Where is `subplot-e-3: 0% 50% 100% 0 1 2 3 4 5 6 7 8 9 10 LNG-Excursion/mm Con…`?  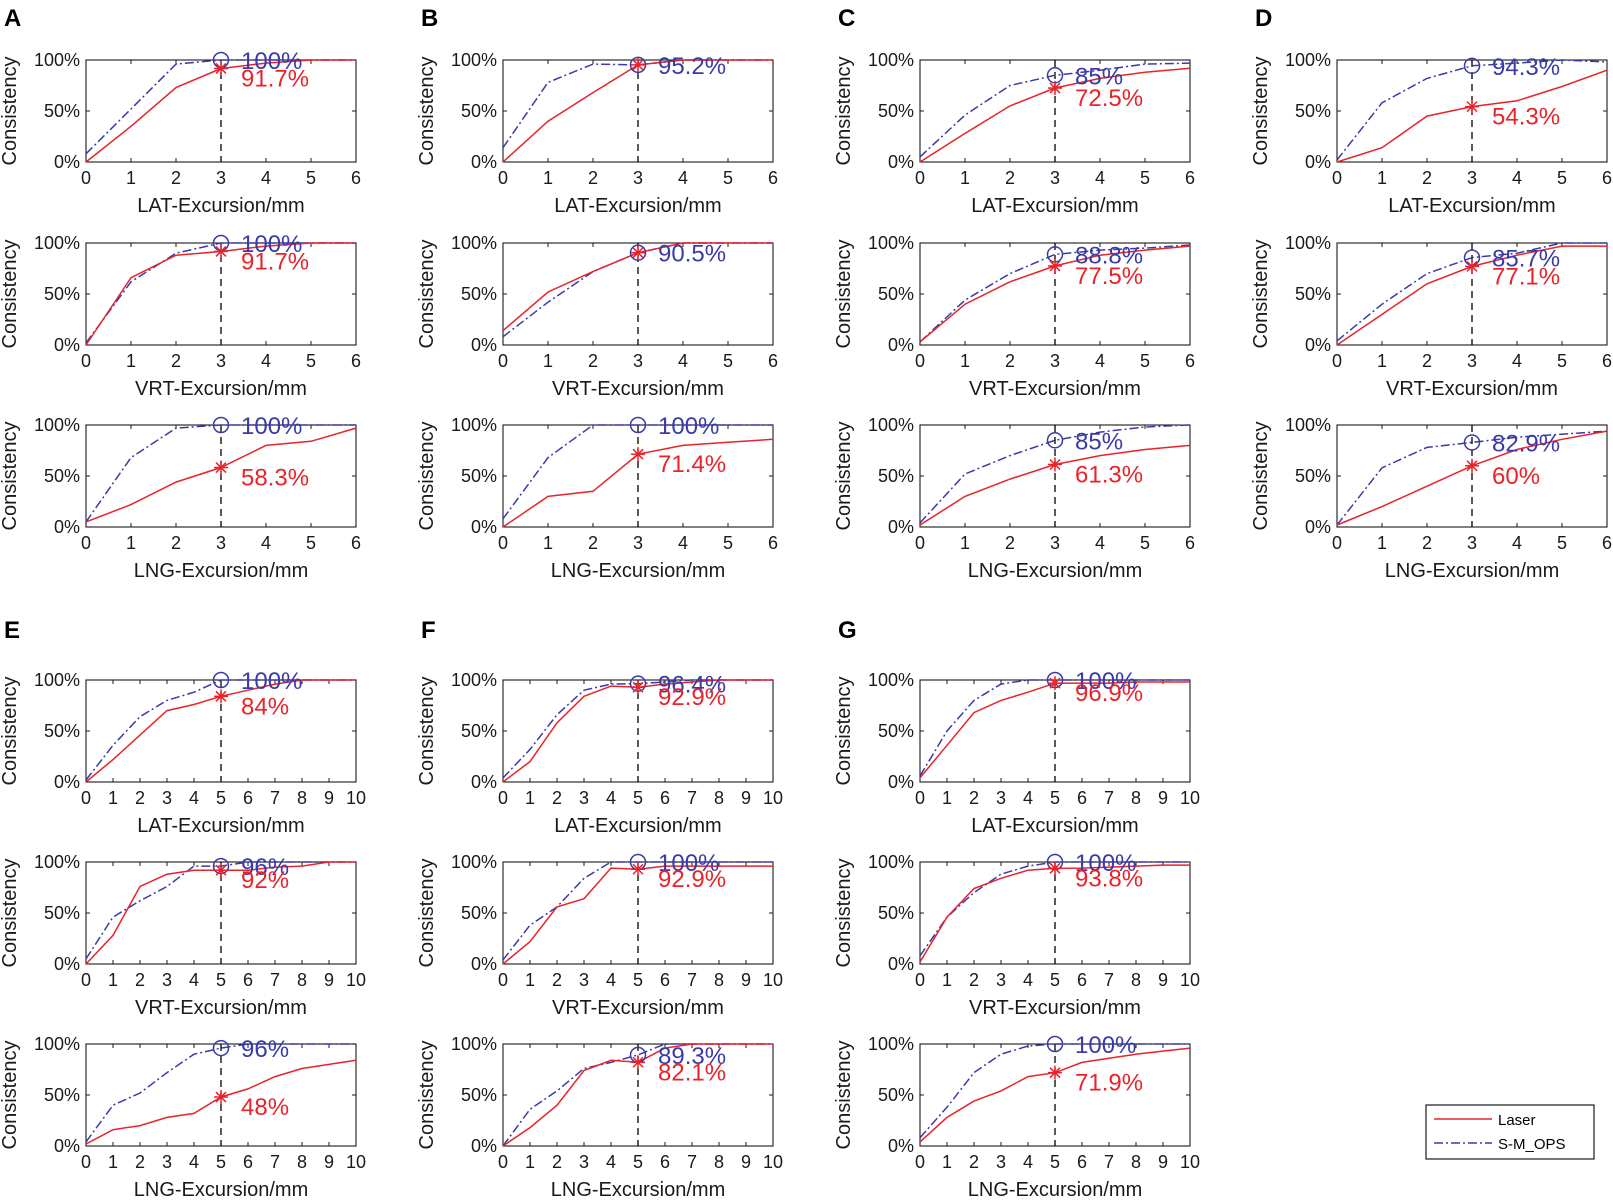
subplot-e-3: 0% 50% 100% 0 1 2 3 4 5 6 7 8 9 10 LNG-Excursion/mm Con… is located at coordinates (183, 1117).